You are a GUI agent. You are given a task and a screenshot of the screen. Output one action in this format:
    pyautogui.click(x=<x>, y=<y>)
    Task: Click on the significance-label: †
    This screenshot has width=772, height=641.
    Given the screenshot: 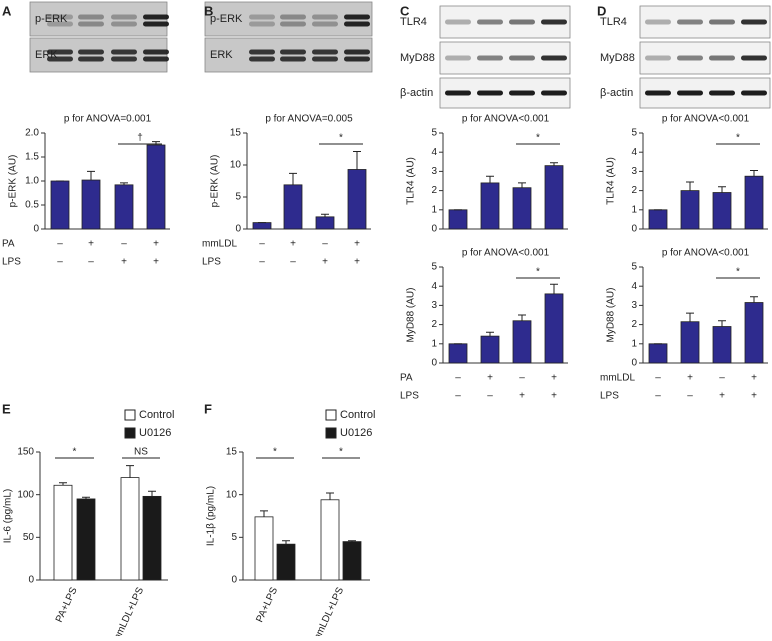 What is the action you would take?
    pyautogui.click(x=140, y=138)
    